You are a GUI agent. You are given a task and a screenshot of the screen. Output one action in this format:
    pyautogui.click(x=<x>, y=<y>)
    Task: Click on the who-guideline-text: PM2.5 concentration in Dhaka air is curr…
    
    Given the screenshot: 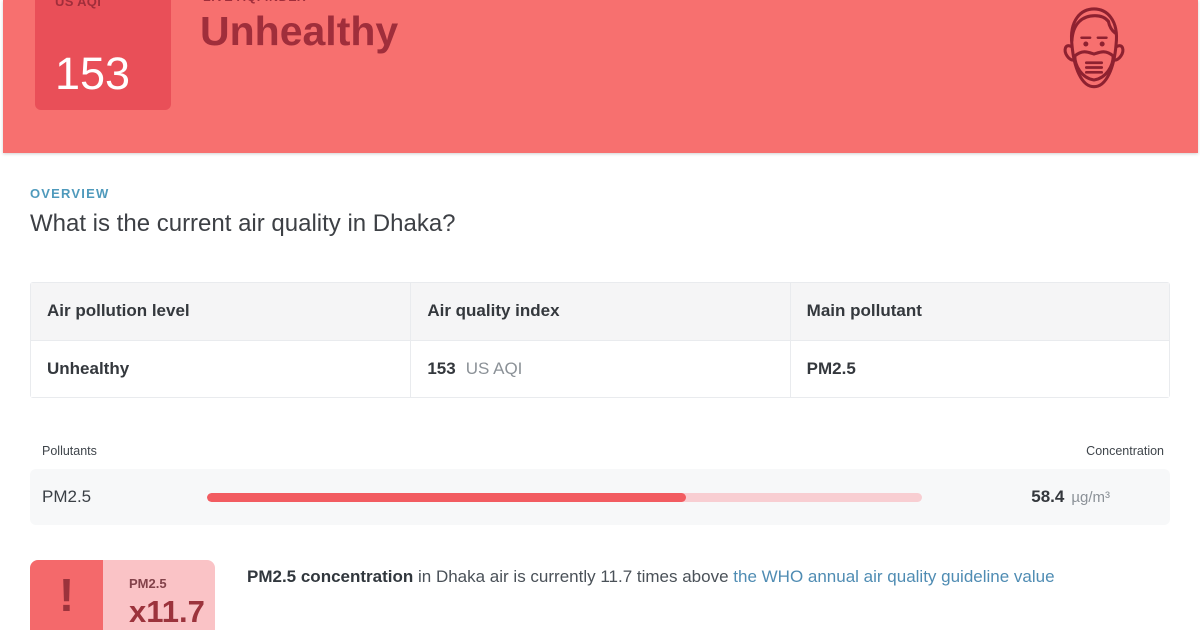 What is the action you would take?
    pyautogui.click(x=651, y=577)
    